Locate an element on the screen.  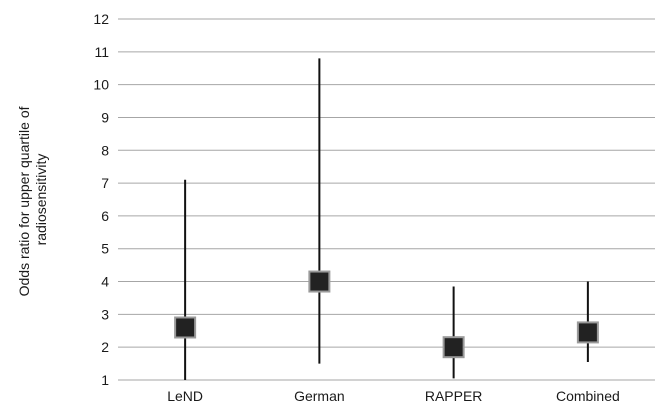
y-tick-label: 1 is located at coordinates (105, 380).